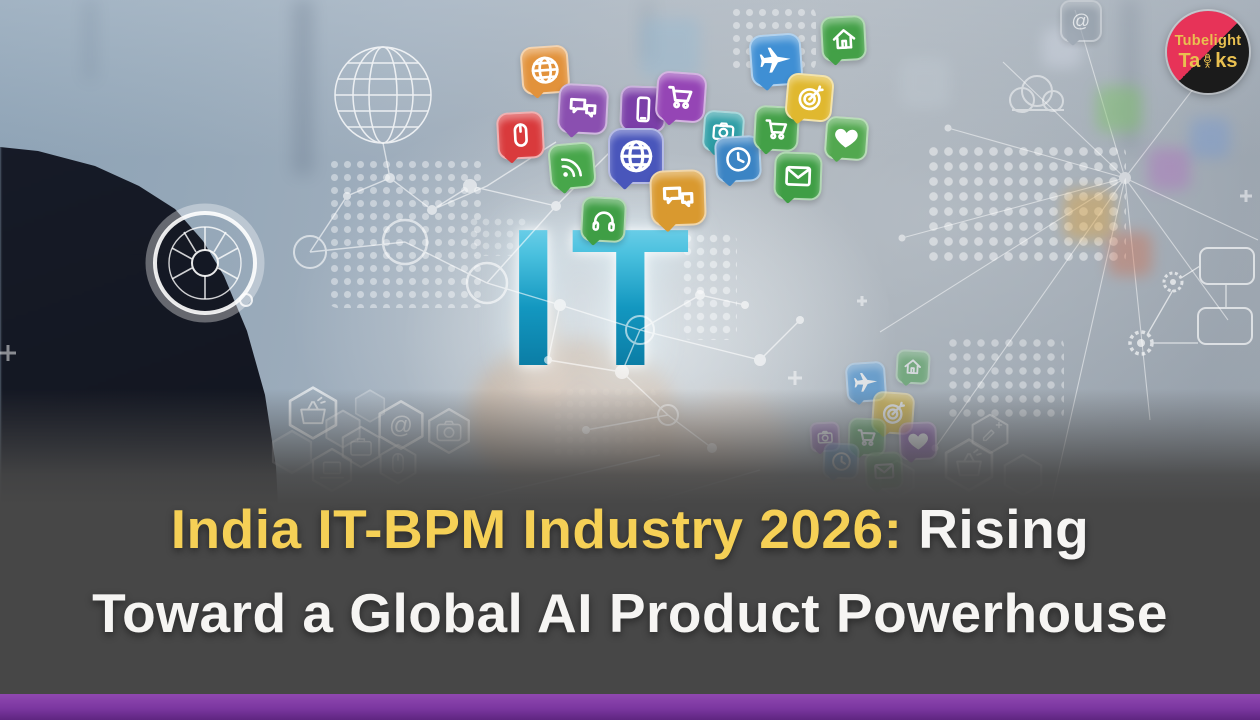  I want to click on tubelight-talks-logo: Tubelight Ta ks, so click(1208, 52).